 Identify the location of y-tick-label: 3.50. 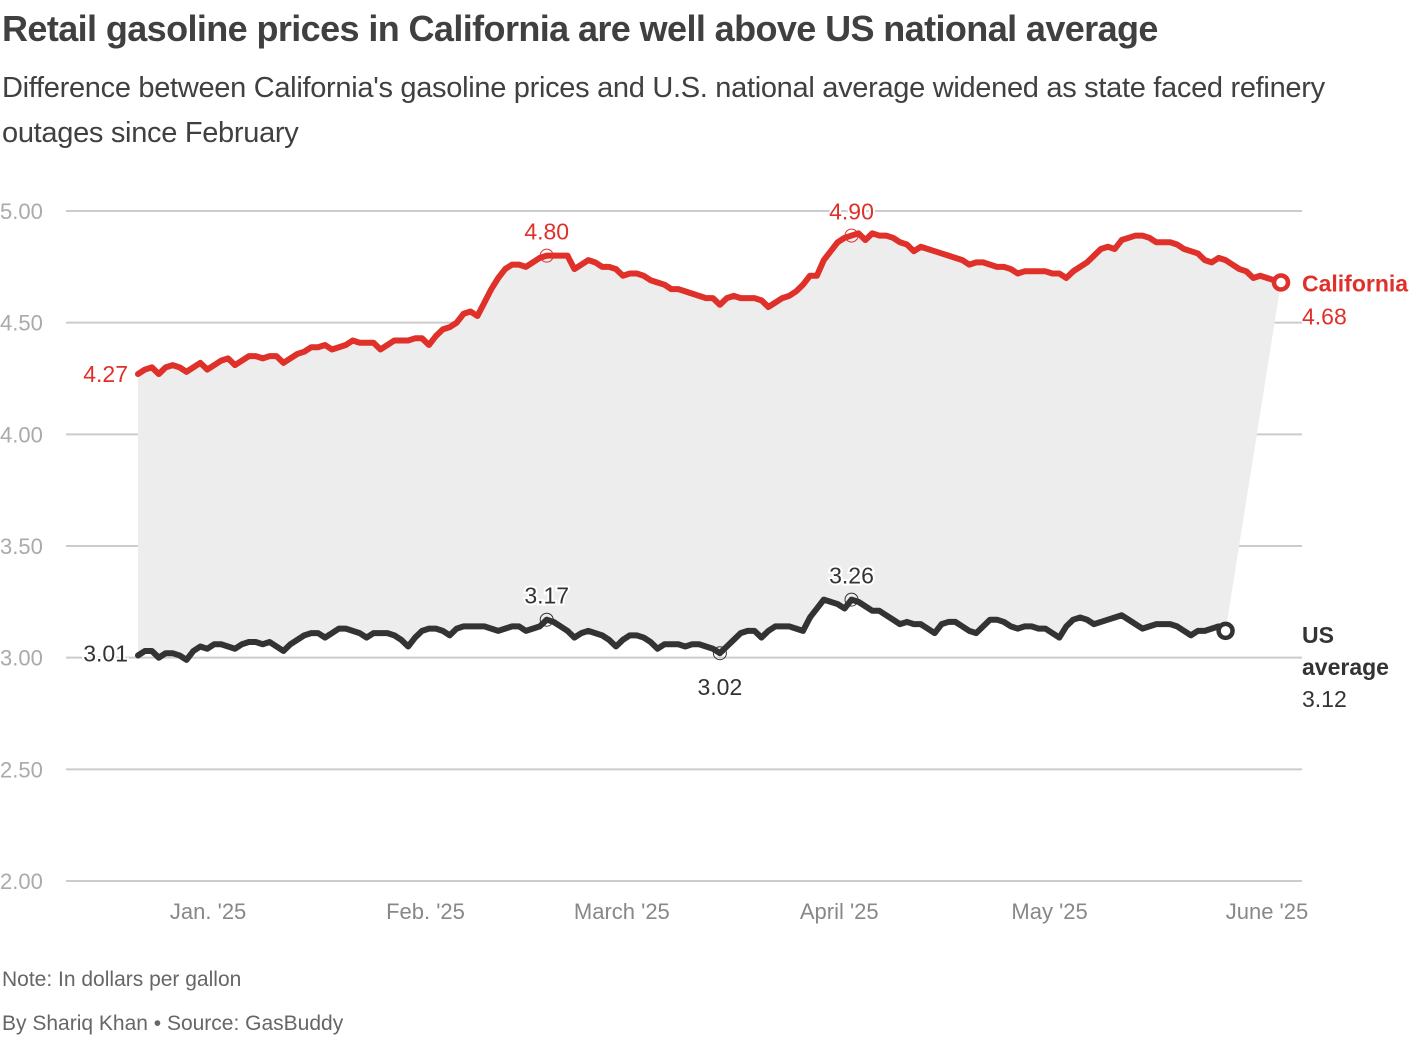
(21, 546).